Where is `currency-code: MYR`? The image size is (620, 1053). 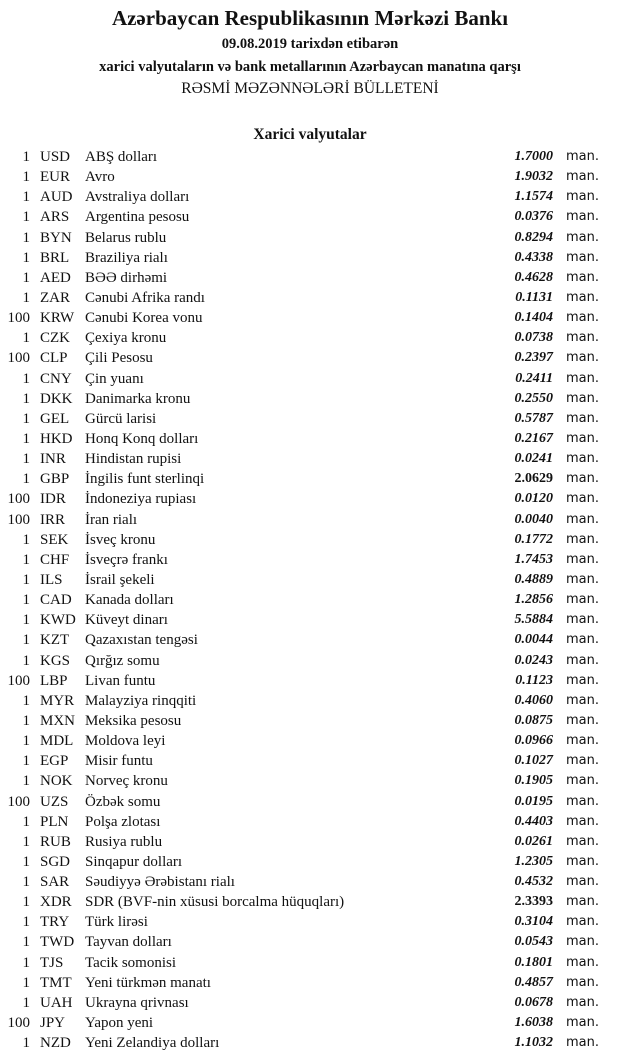 currency-code: MYR is located at coordinates (57, 700).